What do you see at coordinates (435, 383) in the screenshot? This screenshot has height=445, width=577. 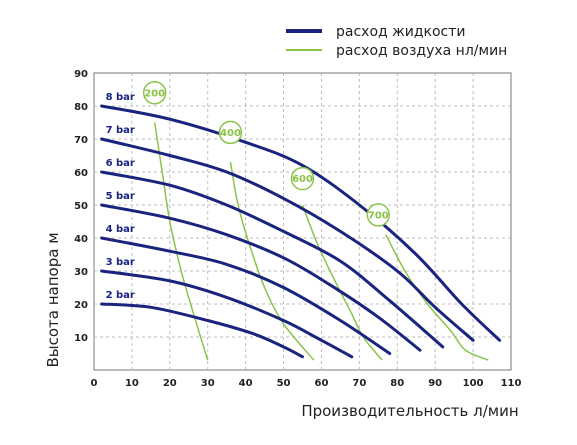 I see `x-tick-label: 90` at bounding box center [435, 383].